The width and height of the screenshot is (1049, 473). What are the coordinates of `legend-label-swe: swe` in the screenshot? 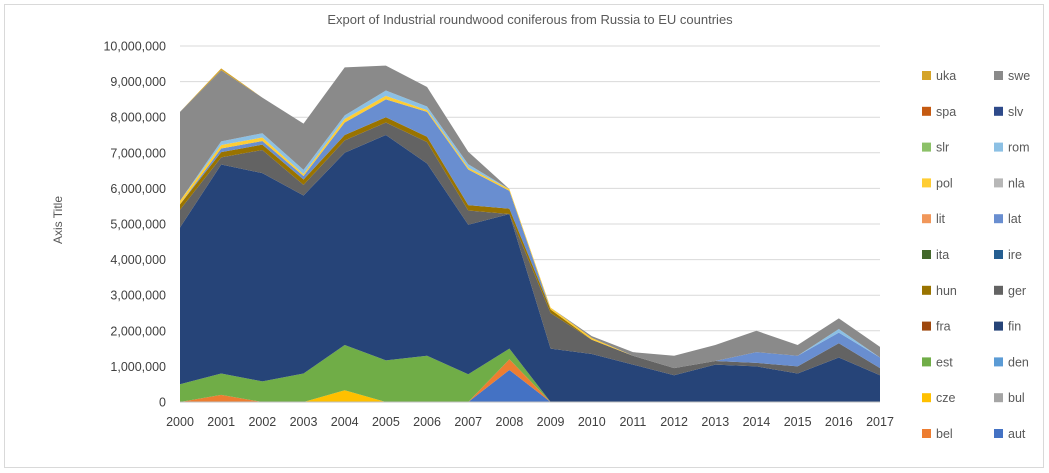 It's located at (1019, 76).